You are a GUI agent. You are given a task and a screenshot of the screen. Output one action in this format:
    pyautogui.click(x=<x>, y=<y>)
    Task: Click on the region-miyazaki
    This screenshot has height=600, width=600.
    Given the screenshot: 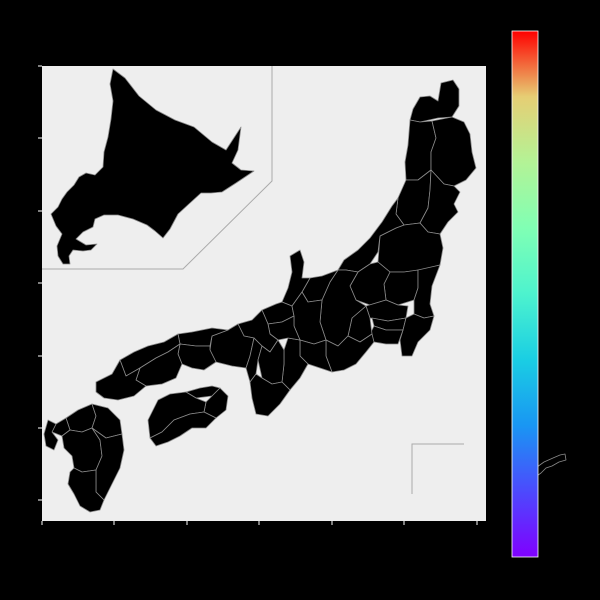 What is the action you would take?
    pyautogui.click(x=108, y=464)
    